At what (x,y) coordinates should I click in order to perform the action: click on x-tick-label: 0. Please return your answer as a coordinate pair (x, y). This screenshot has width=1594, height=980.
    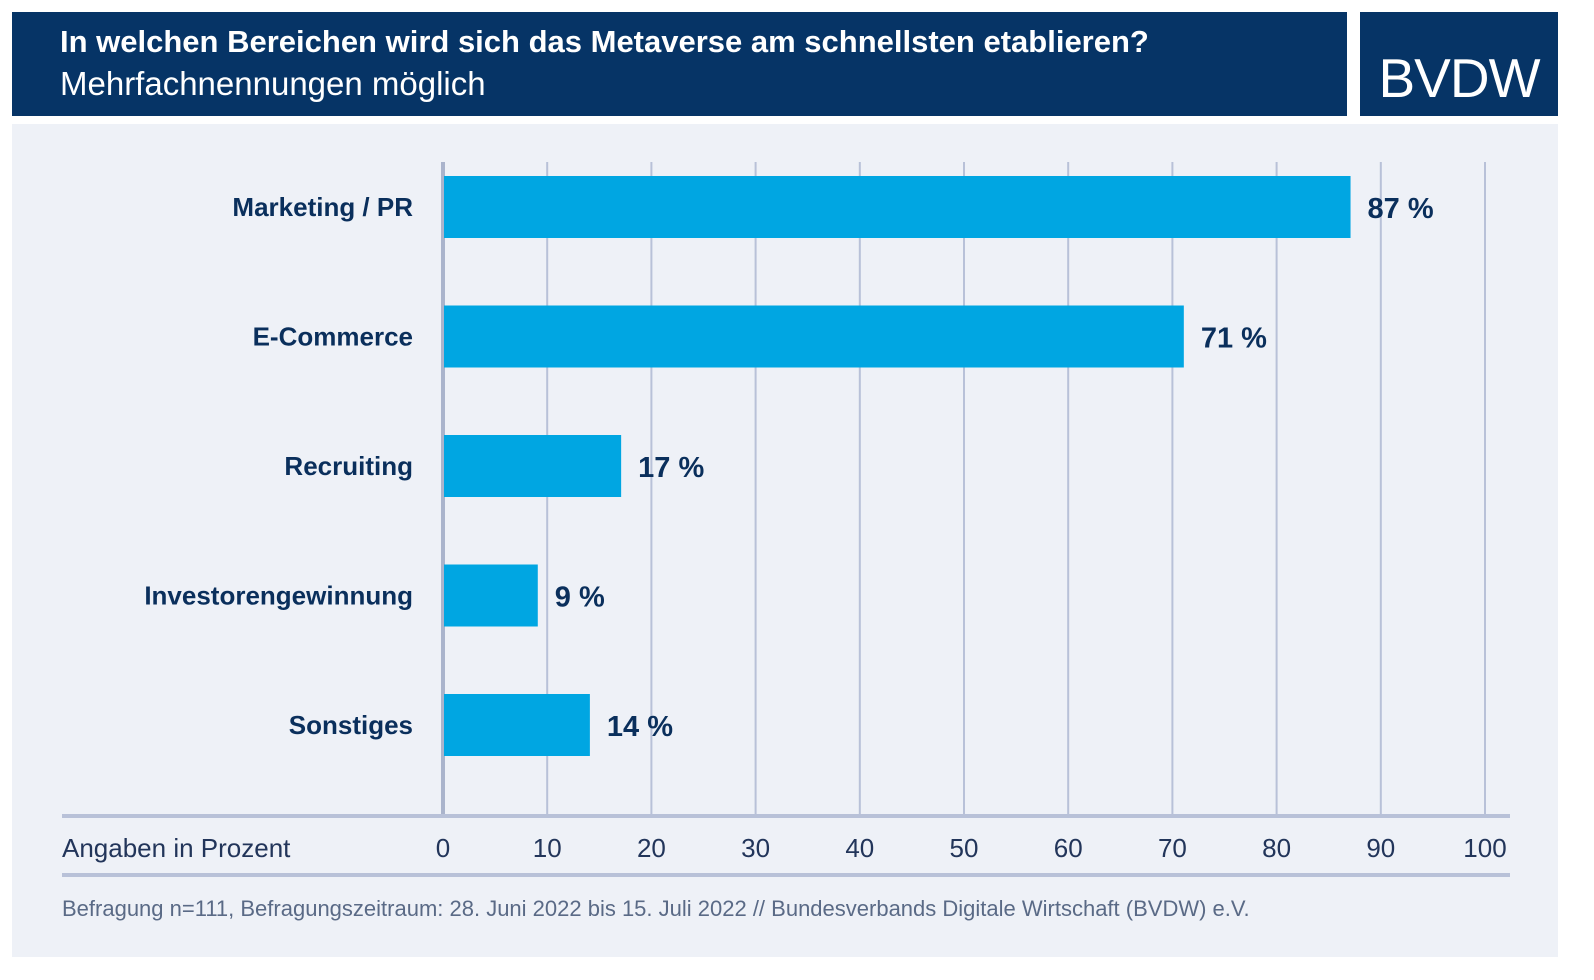
    Looking at the image, I should click on (443, 848).